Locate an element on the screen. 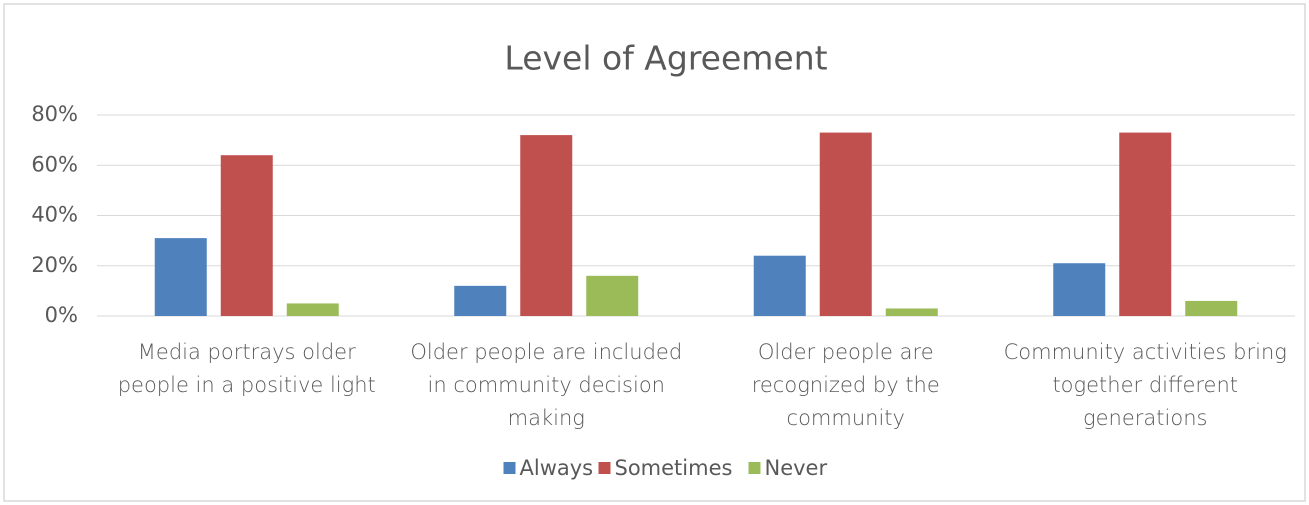 The height and width of the screenshot is (505, 1309). y-tick-label: 80% is located at coordinates (54, 114).